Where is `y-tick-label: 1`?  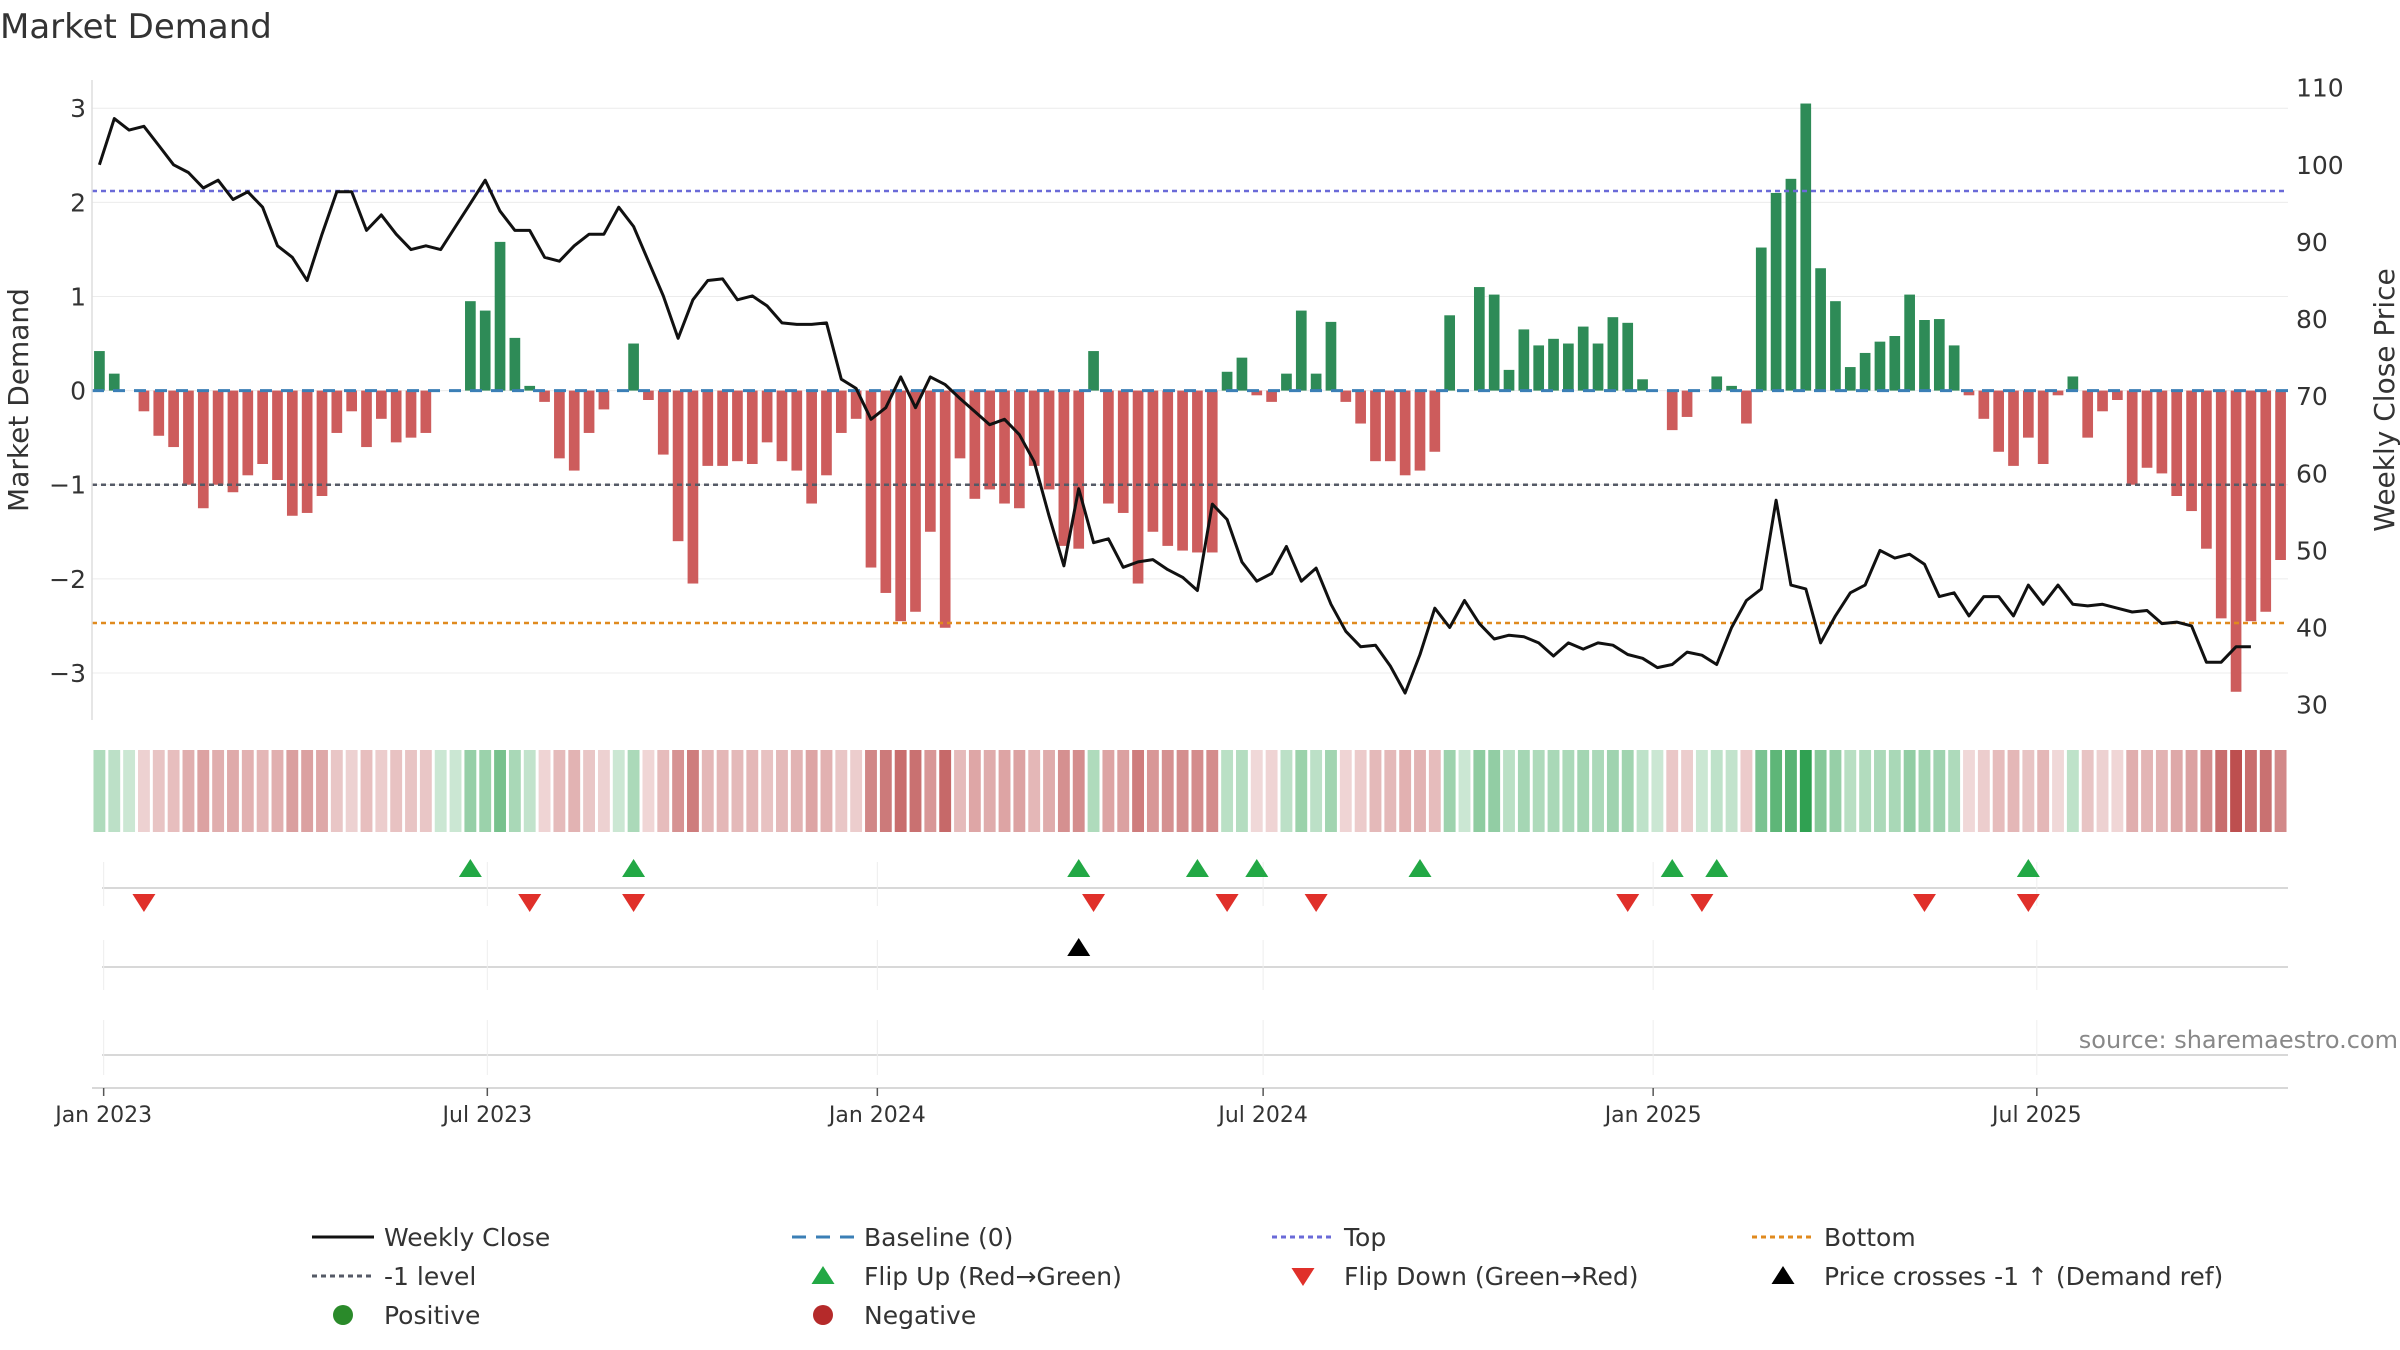 y-tick-label: 1 is located at coordinates (78, 296).